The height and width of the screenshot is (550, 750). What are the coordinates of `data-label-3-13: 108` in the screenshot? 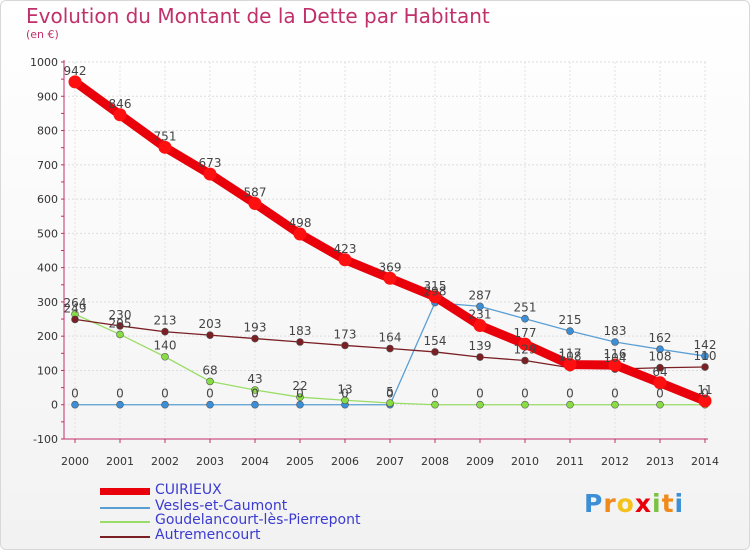 It's located at (660, 357).